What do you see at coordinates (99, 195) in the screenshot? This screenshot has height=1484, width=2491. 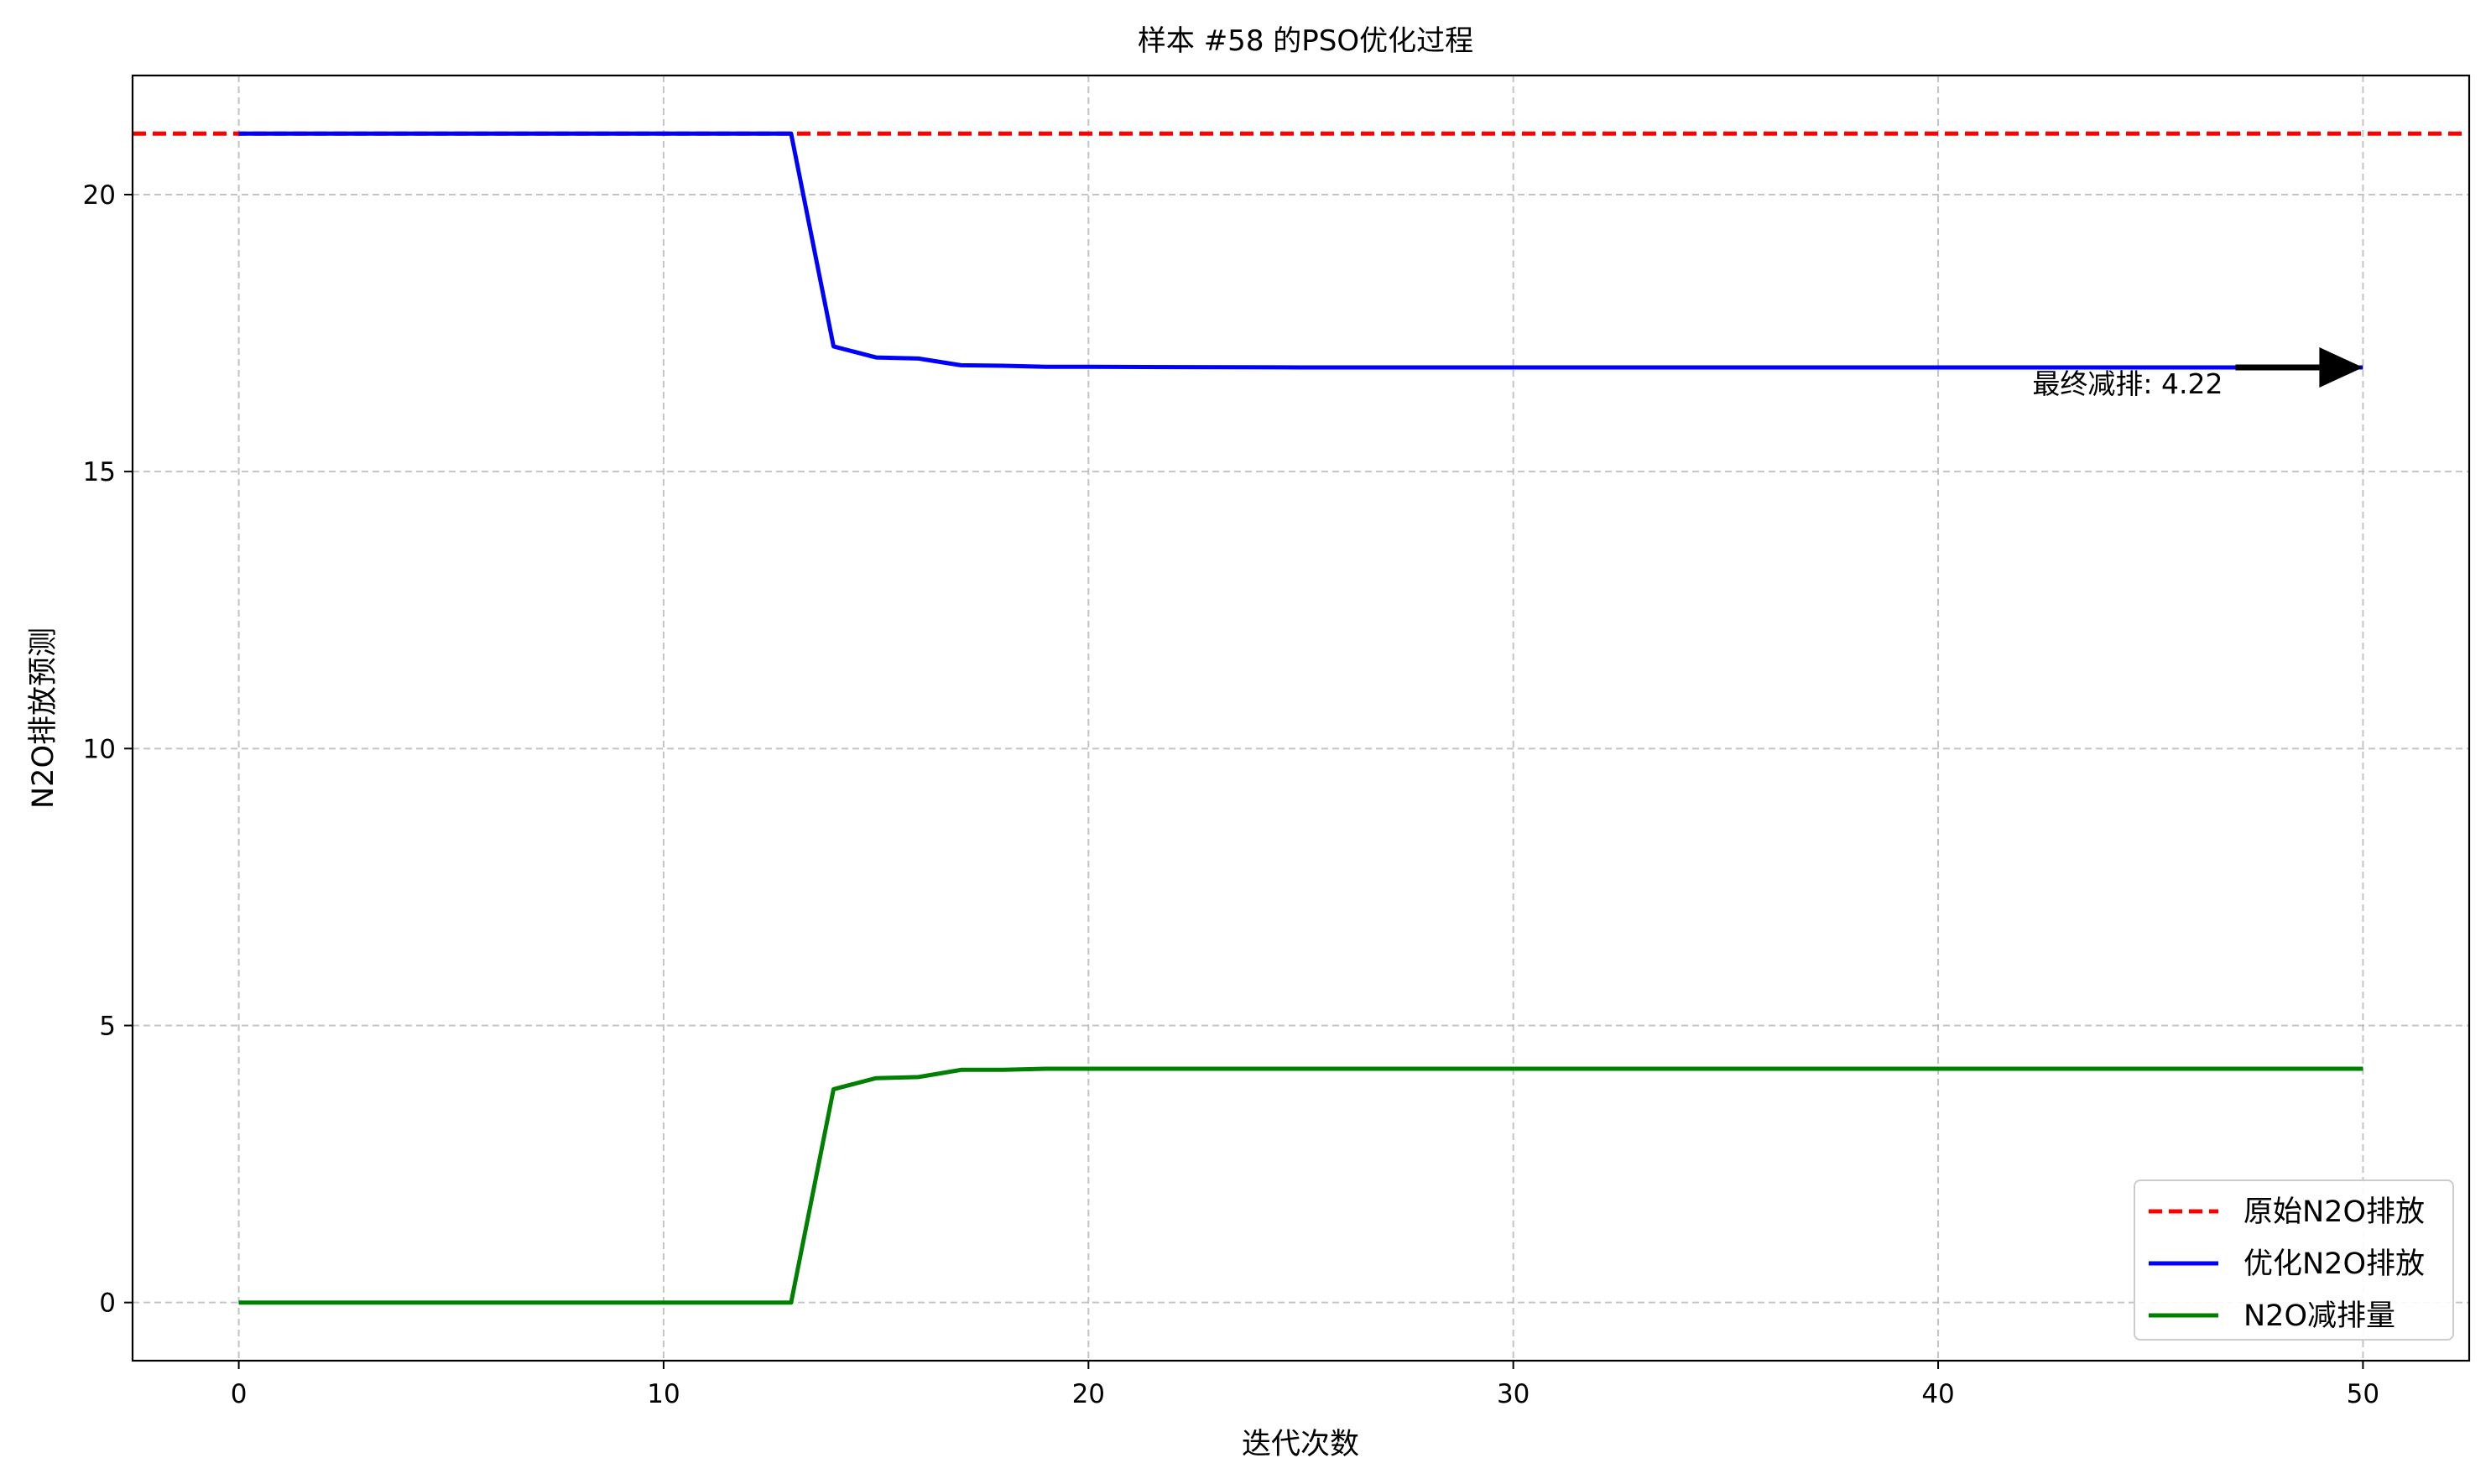 I see `y-tick-label: 20` at bounding box center [99, 195].